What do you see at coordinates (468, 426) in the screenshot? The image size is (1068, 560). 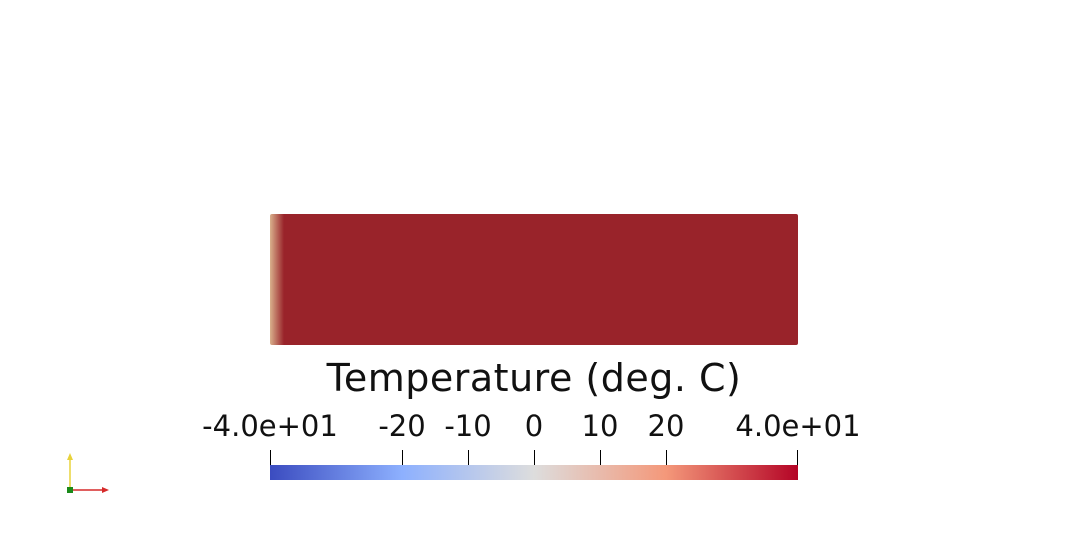 I see `scalar-bar-tick-label: -10` at bounding box center [468, 426].